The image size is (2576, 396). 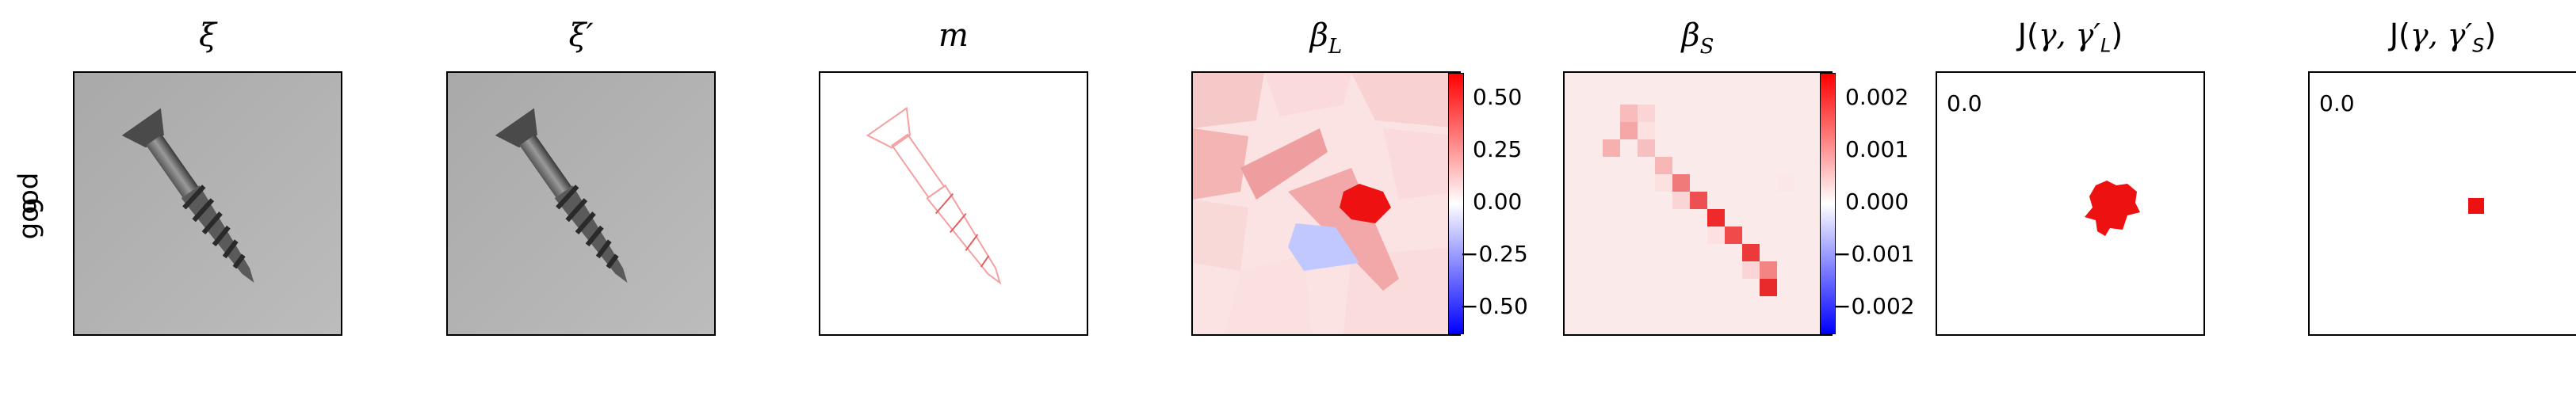 What do you see at coordinates (1697, 38) in the screenshot?
I see `beta-s-title: βS` at bounding box center [1697, 38].